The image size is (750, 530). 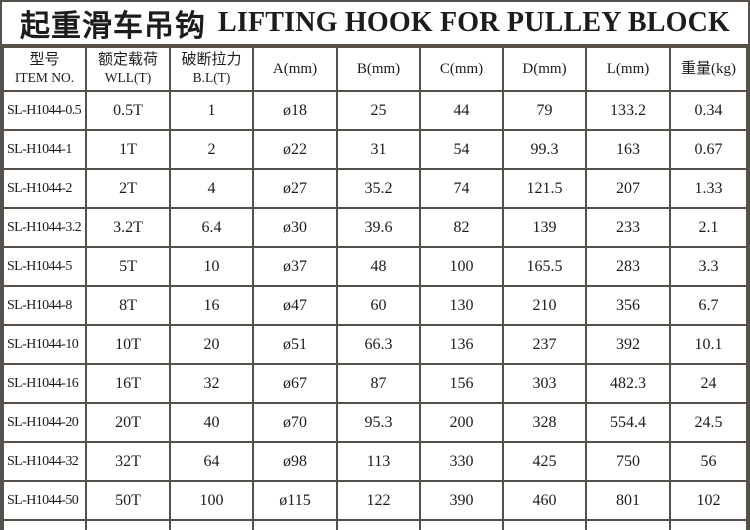 What do you see at coordinates (44, 69) in the screenshot?
I see `column-header: 型号 ITEM NO.` at bounding box center [44, 69].